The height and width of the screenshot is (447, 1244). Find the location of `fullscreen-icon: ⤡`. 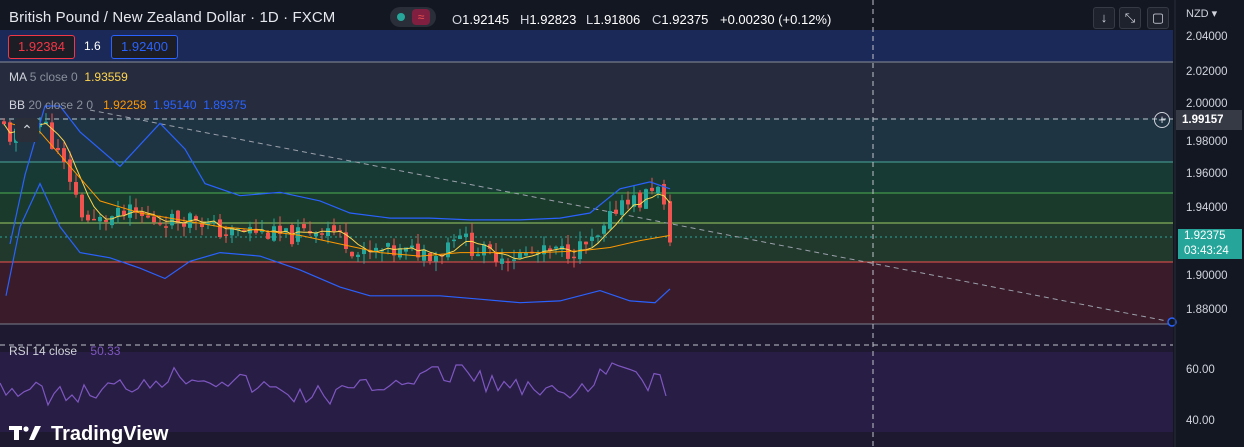

fullscreen-icon: ⤡ is located at coordinates (1130, 18).